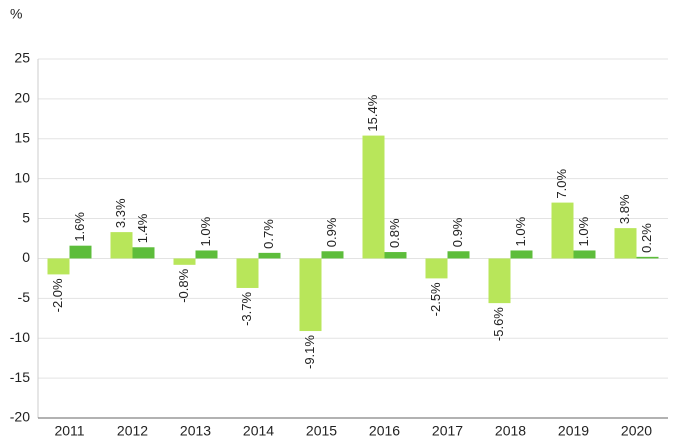 This screenshot has height=441, width=673. I want to click on x-tick-label: 2018, so click(510, 431).